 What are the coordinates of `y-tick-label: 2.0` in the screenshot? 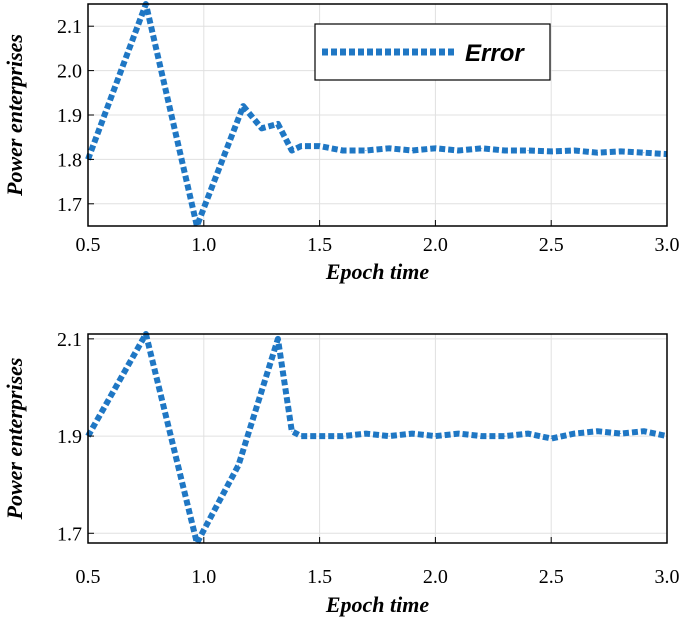 It's located at (69, 72).